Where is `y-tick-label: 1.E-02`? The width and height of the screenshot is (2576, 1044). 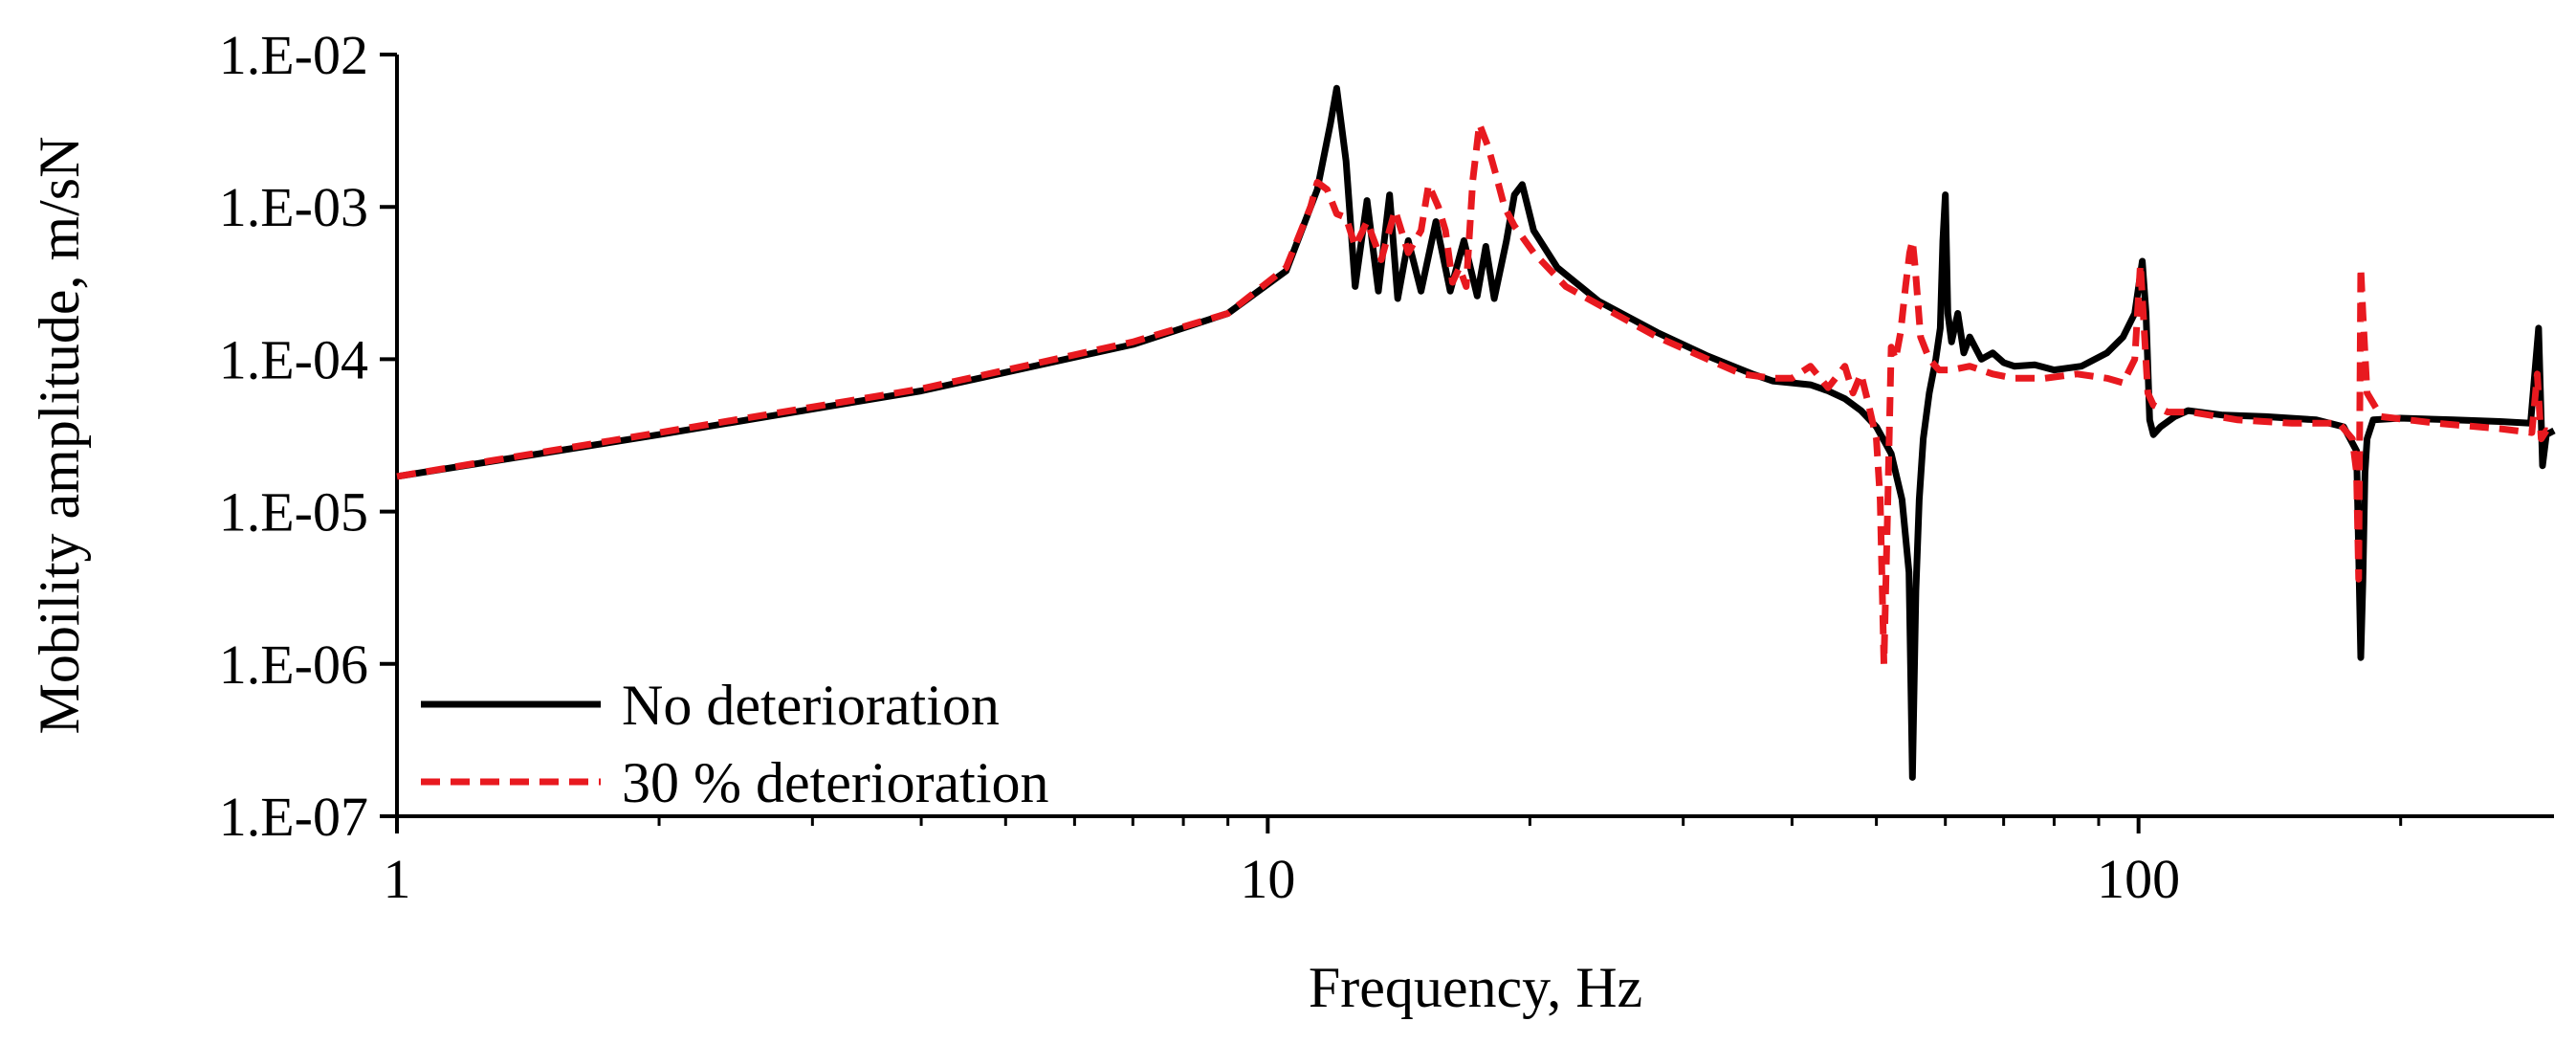
y-tick-label: 1.E-02 is located at coordinates (293, 55).